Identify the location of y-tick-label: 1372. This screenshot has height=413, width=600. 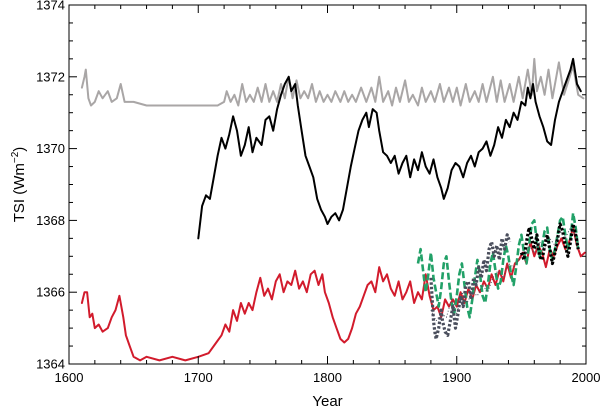
(50, 76).